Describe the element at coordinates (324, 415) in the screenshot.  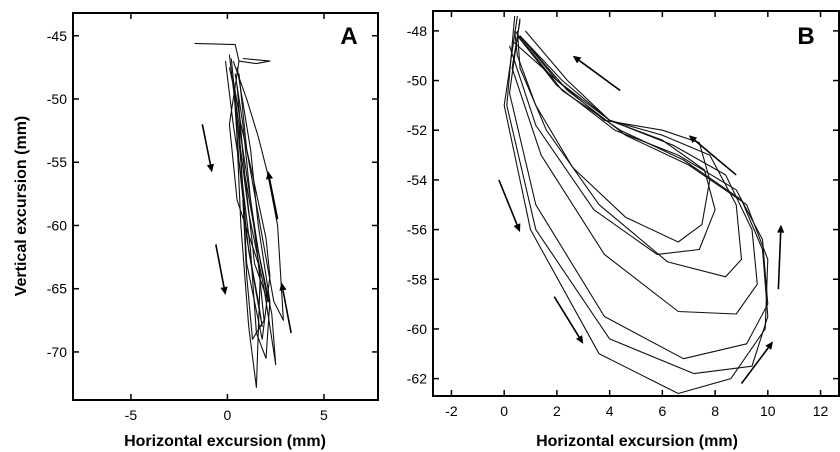
I see `panel-a-x-tick-label: 5` at that location.